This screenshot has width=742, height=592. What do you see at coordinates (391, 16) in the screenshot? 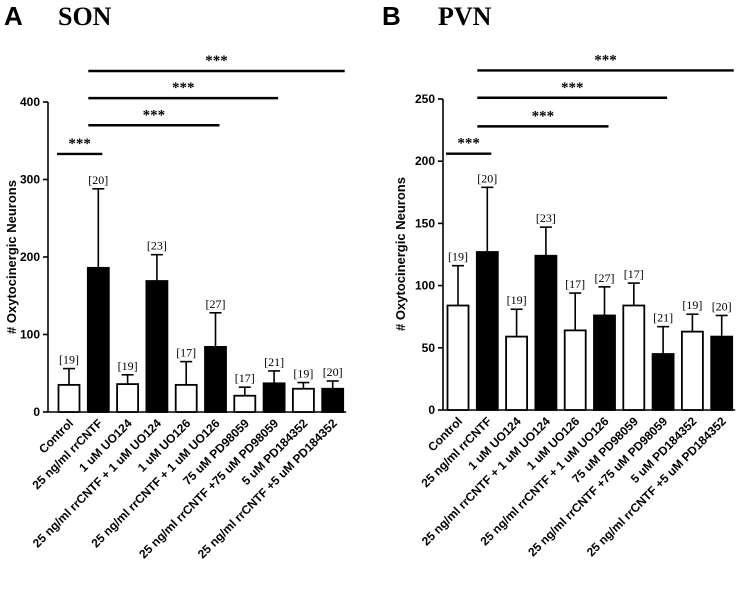
I see `panel-b-letter: B` at bounding box center [391, 16].